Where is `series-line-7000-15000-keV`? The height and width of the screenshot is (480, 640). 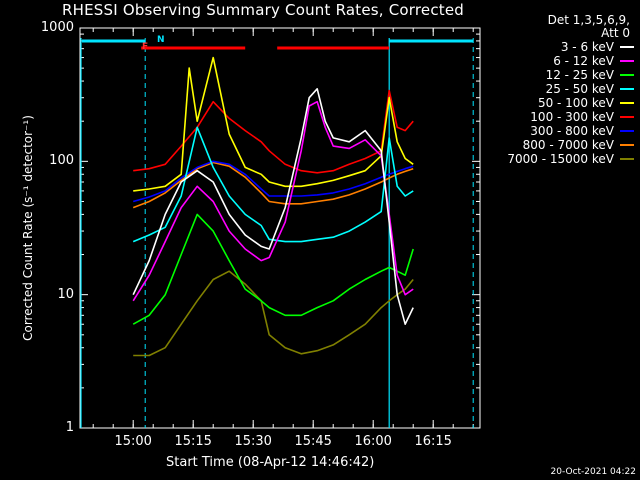
series-line-7000-15000-keV is located at coordinates (273, 313).